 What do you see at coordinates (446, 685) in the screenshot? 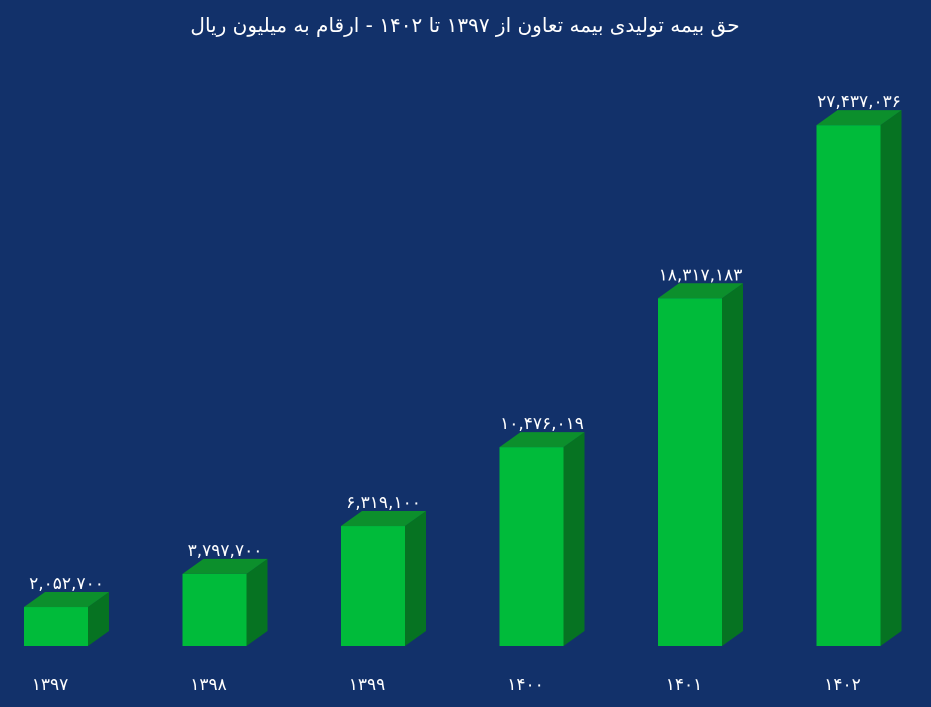
I see `category-labels-group: ۱۳۹۷ ۱۳۹۸ ۱۳۹۹ ۱۴۰۰ ۱۴۰۱ ۱۴۰۲` at bounding box center [446, 685].